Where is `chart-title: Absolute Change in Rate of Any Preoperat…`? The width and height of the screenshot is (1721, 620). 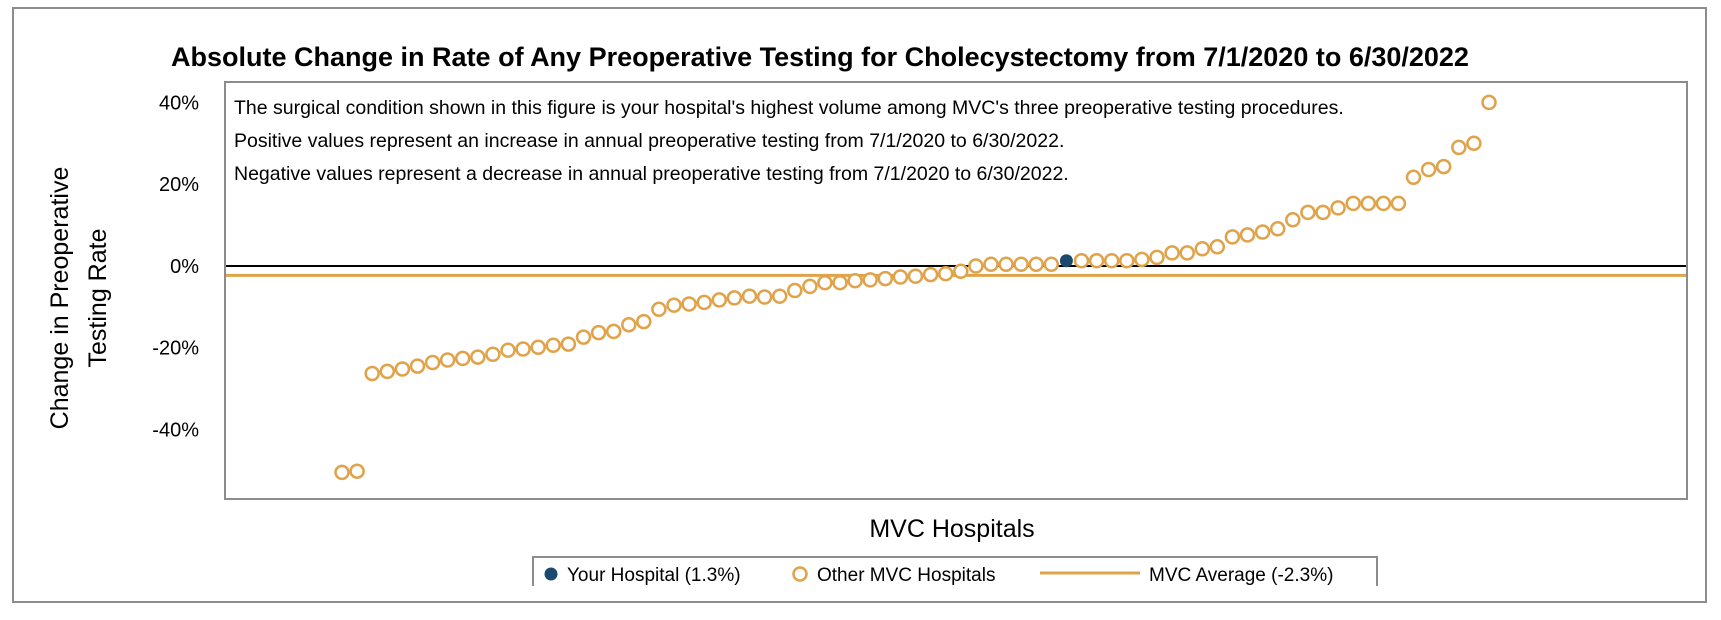 chart-title: Absolute Change in Rate of Any Preoperat… is located at coordinates (820, 57).